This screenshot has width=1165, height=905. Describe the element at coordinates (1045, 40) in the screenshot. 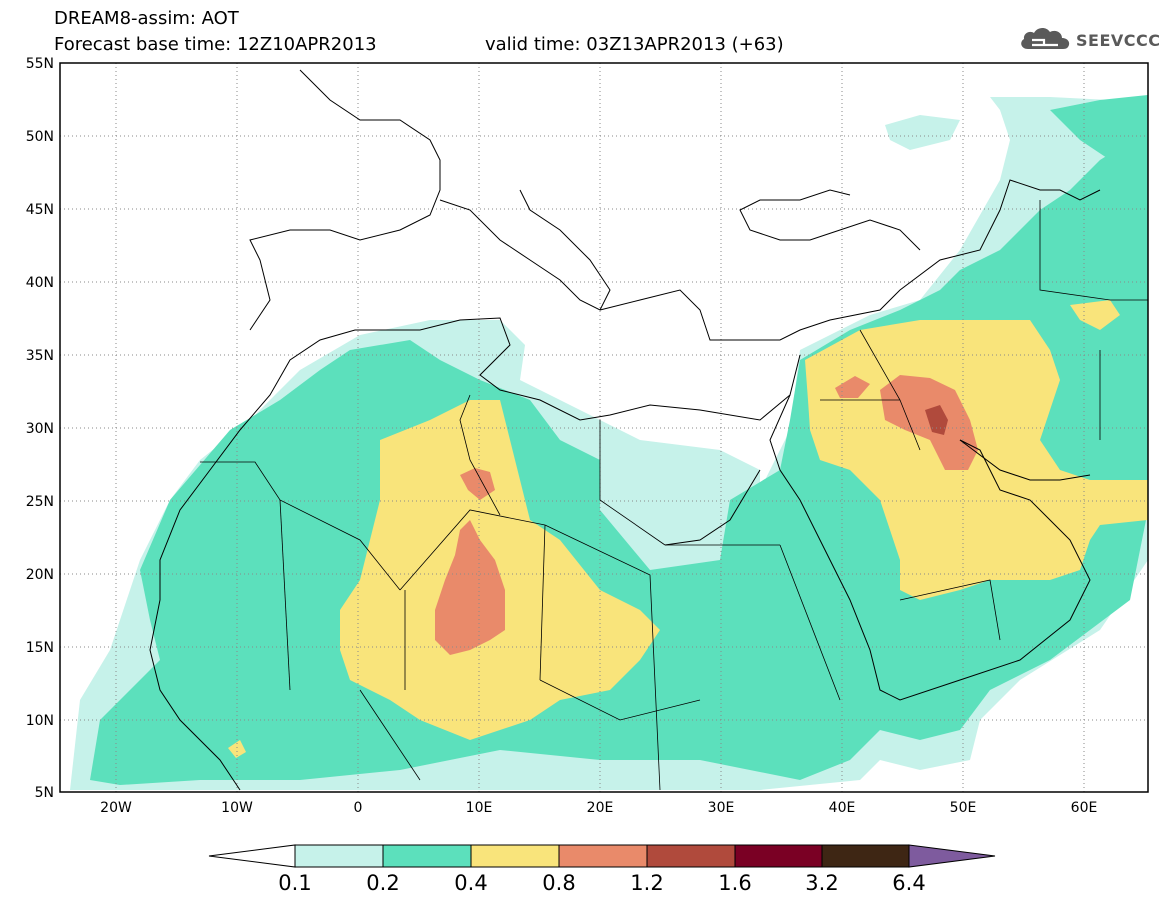

I see `cloud-icon` at that location.